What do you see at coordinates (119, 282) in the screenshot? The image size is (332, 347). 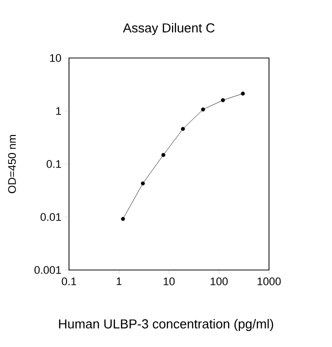 I see `x-tick-label: 1` at bounding box center [119, 282].